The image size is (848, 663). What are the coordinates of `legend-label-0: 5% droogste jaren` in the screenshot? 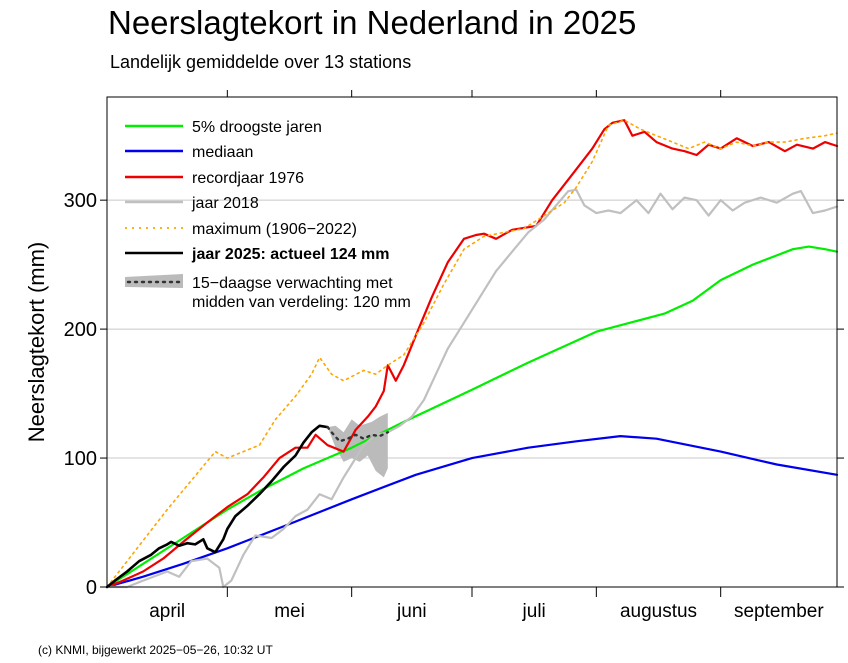 It's located at (257, 127).